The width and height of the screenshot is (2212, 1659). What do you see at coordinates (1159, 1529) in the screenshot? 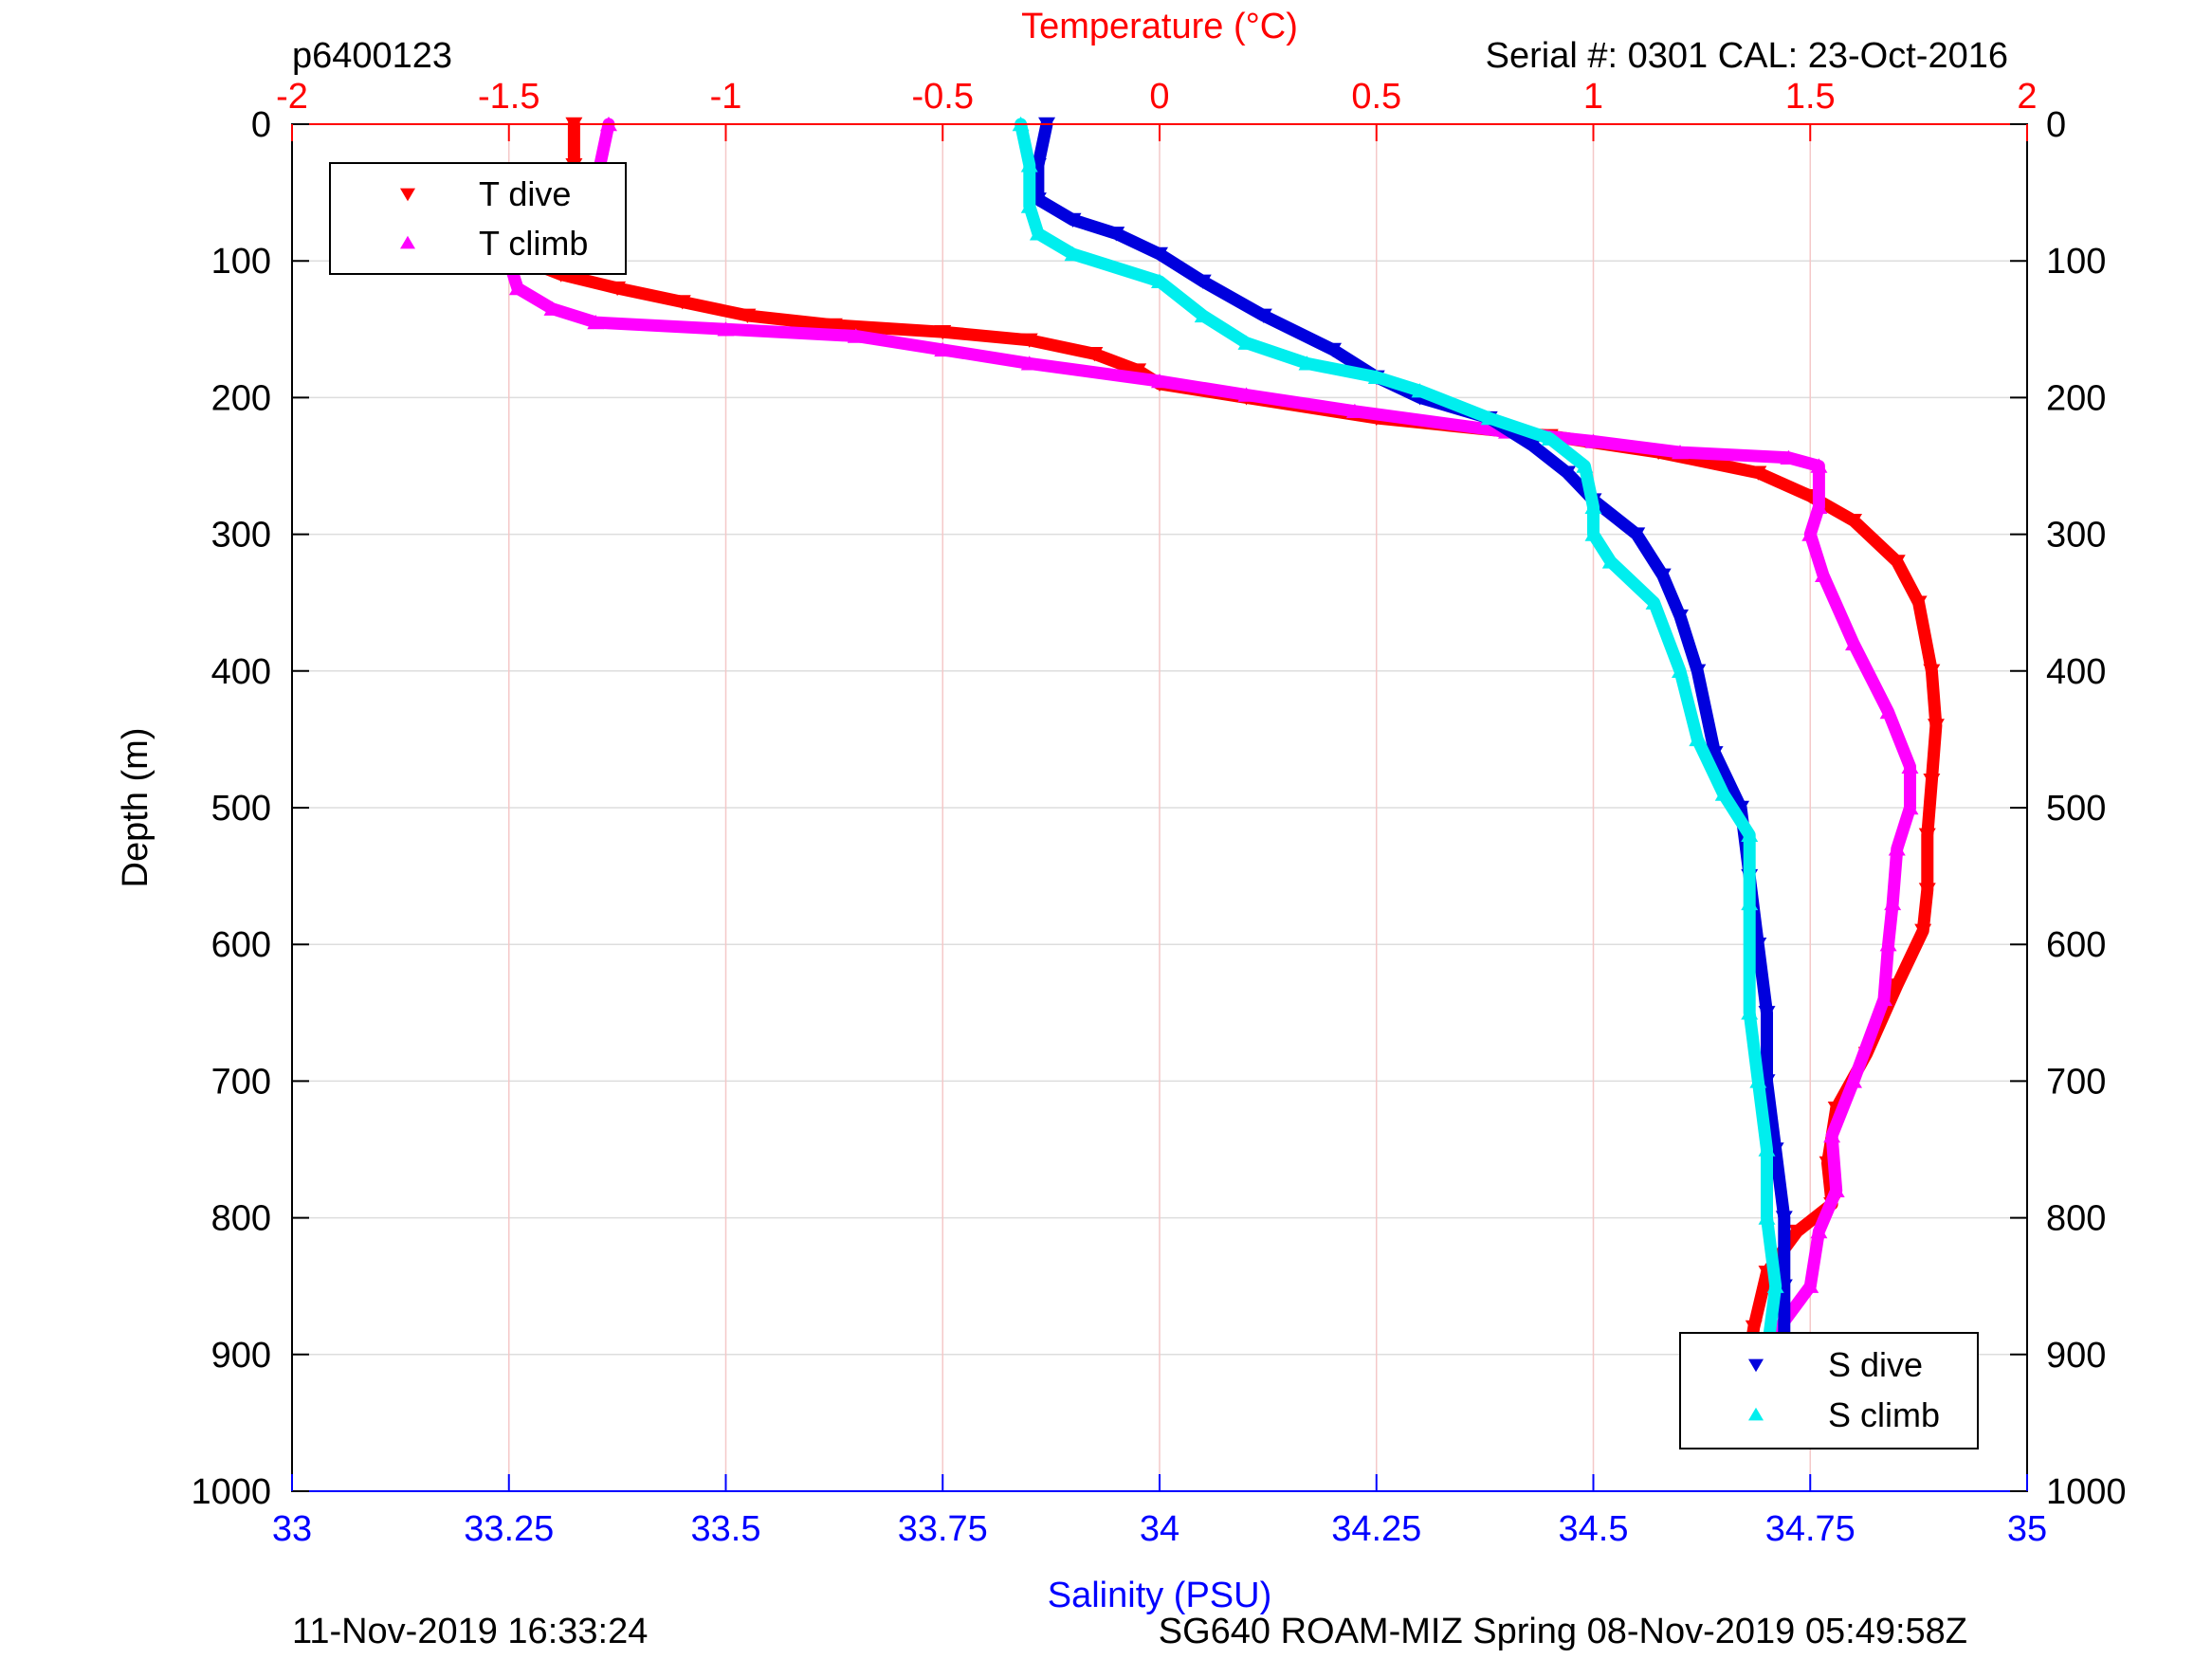
I see `salinity-tick-label: 34` at bounding box center [1159, 1529].